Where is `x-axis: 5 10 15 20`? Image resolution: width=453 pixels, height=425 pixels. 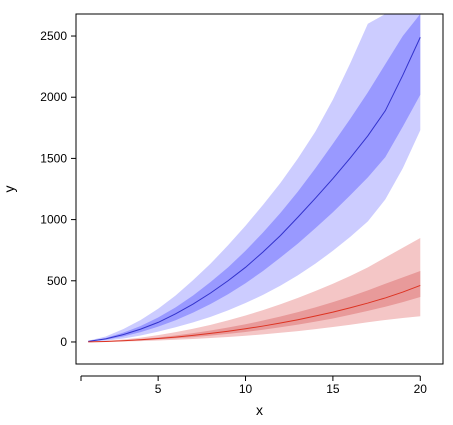
x-axis: 5 10 15 20 is located at coordinates (254, 385).